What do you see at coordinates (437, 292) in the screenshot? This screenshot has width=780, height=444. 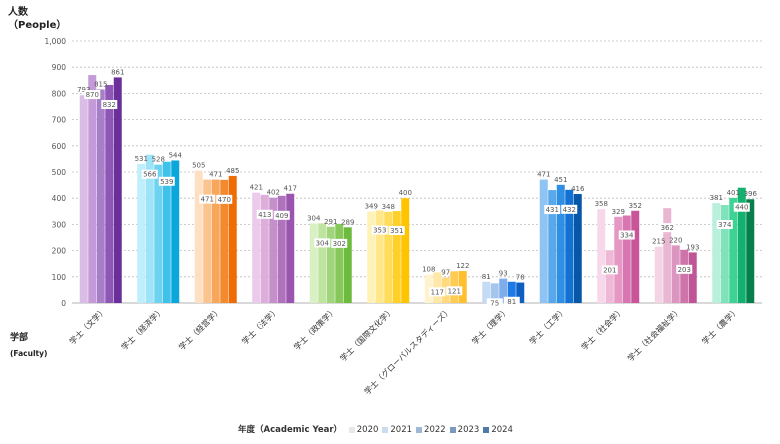 I see `data-label: 117` at bounding box center [437, 292].